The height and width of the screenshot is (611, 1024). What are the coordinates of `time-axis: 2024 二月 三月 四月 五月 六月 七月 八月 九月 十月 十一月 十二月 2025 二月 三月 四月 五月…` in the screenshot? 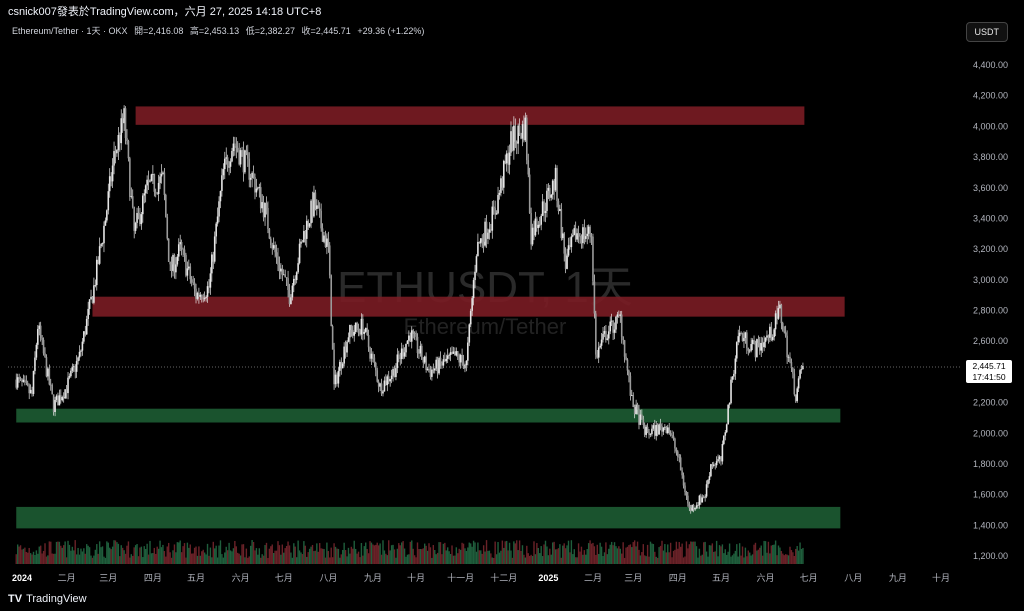 It's located at (481, 577).